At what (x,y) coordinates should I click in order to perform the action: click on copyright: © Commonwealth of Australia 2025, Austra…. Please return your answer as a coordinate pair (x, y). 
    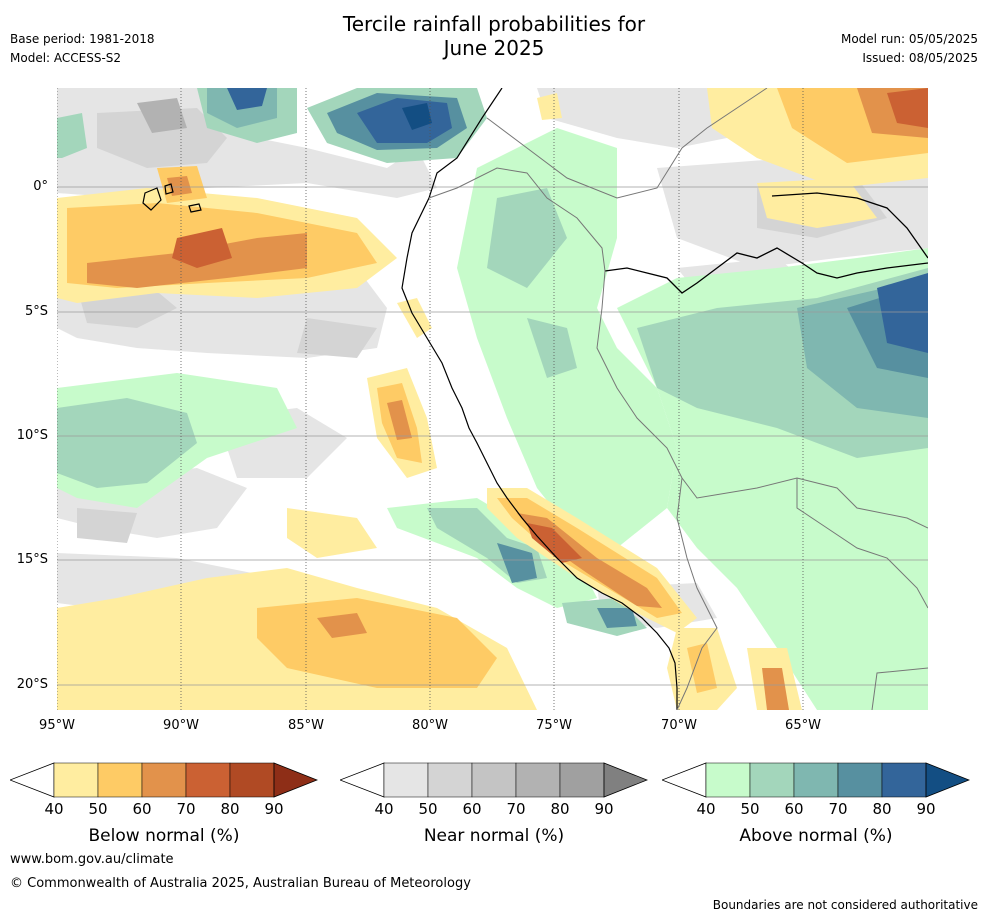
    Looking at the image, I should click on (240, 883).